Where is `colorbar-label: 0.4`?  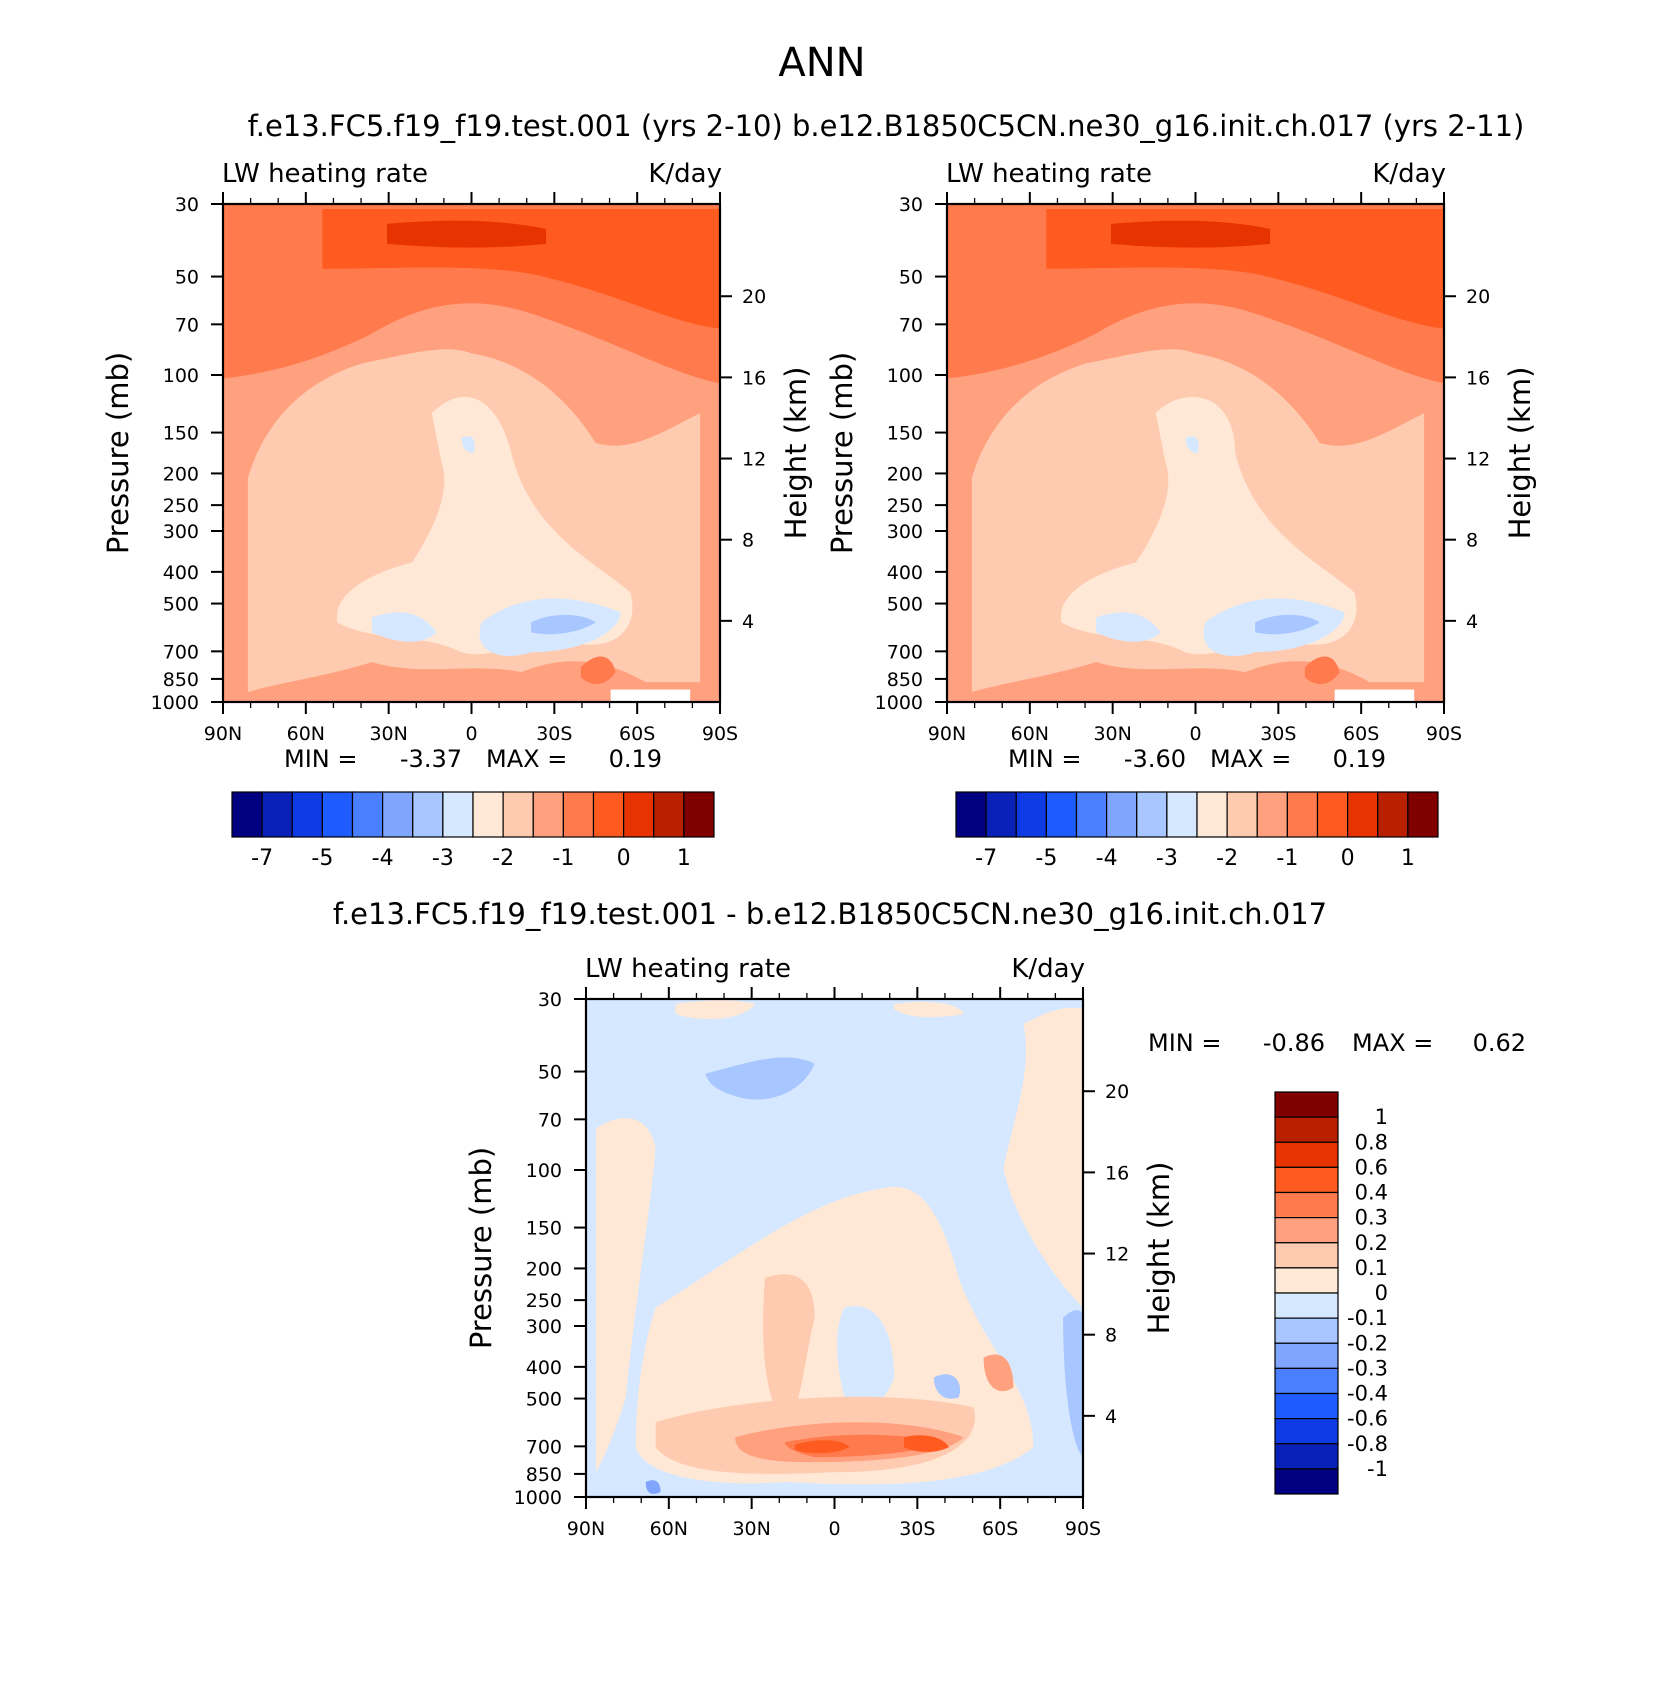
colorbar-label: 0.4 is located at coordinates (1371, 1193).